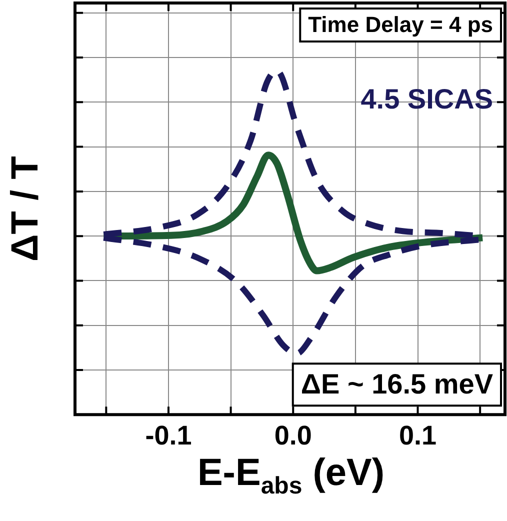 This screenshot has width=507, height=521. I want to click on x-tick-label: 0.0, so click(293, 435).